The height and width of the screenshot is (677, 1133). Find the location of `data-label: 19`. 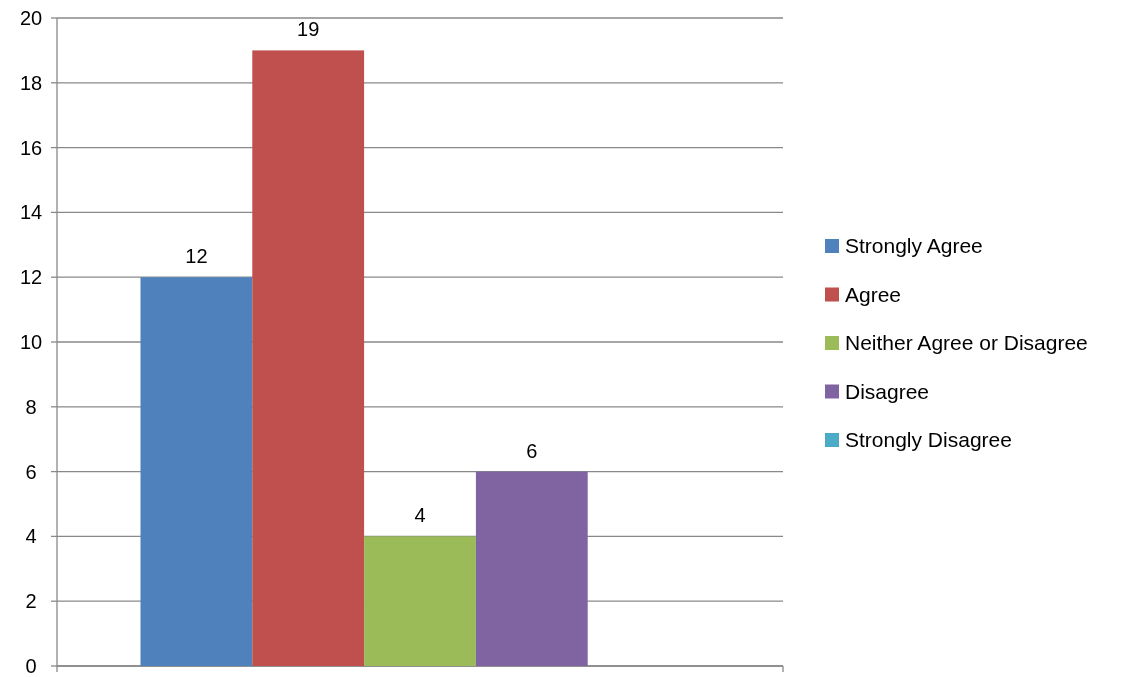

data-label: 19 is located at coordinates (308, 29).